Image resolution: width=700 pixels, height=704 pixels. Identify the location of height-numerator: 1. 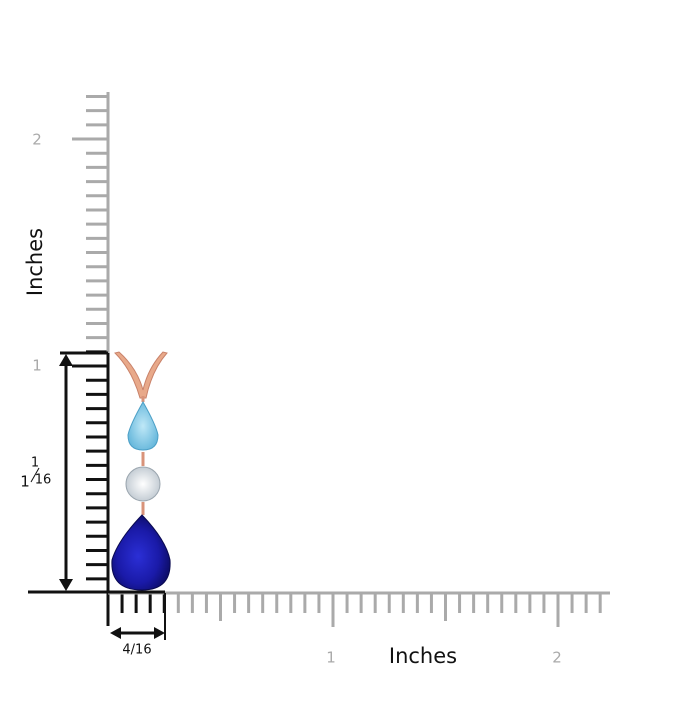
(35, 463).